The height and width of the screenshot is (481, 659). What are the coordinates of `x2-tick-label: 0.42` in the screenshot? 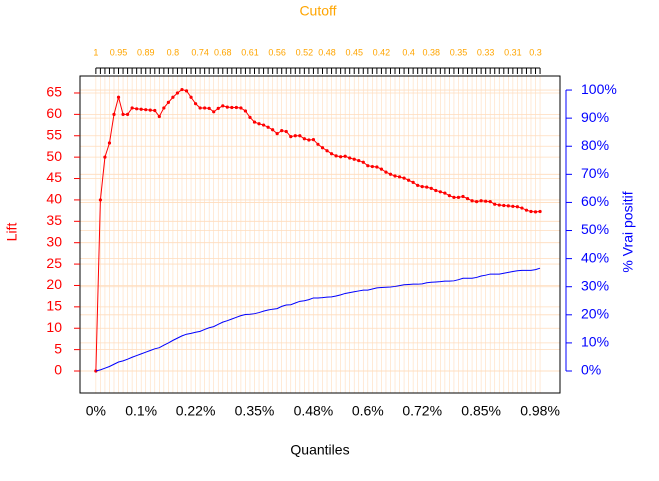 It's located at (382, 52).